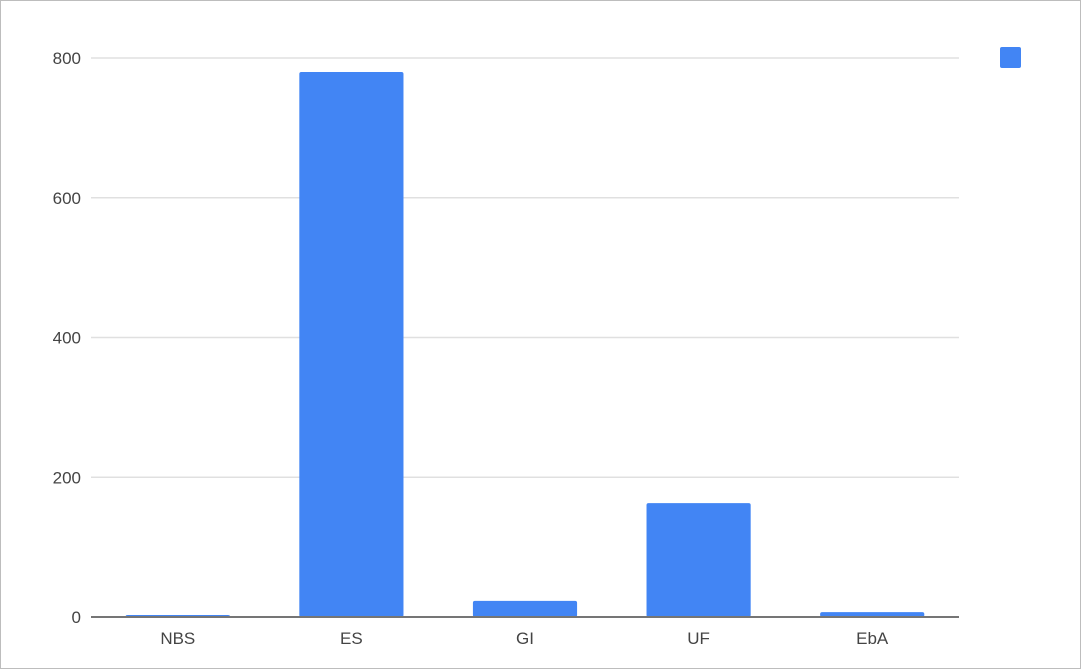 Image resolution: width=1081 pixels, height=669 pixels. What do you see at coordinates (351, 344) in the screenshot?
I see `bar-es` at bounding box center [351, 344].